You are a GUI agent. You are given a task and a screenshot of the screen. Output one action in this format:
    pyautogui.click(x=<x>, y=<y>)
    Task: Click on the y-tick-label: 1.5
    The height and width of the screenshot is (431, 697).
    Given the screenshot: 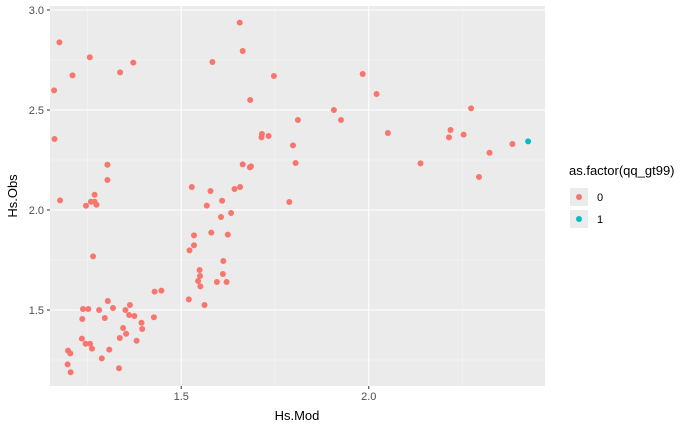 What is the action you would take?
    pyautogui.click(x=36, y=311)
    